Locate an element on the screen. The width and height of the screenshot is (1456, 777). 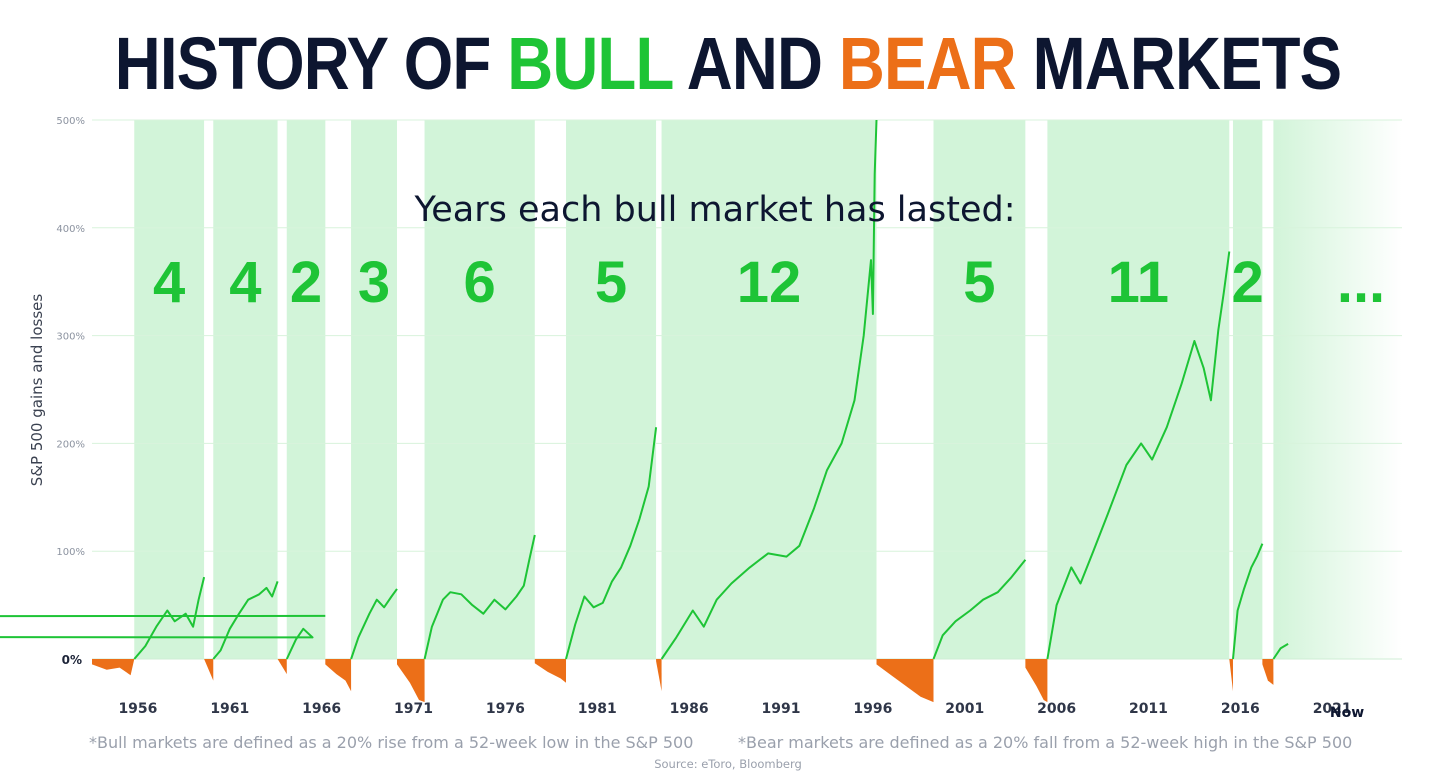
y-tick-label: 400% is located at coordinates (70, 229).